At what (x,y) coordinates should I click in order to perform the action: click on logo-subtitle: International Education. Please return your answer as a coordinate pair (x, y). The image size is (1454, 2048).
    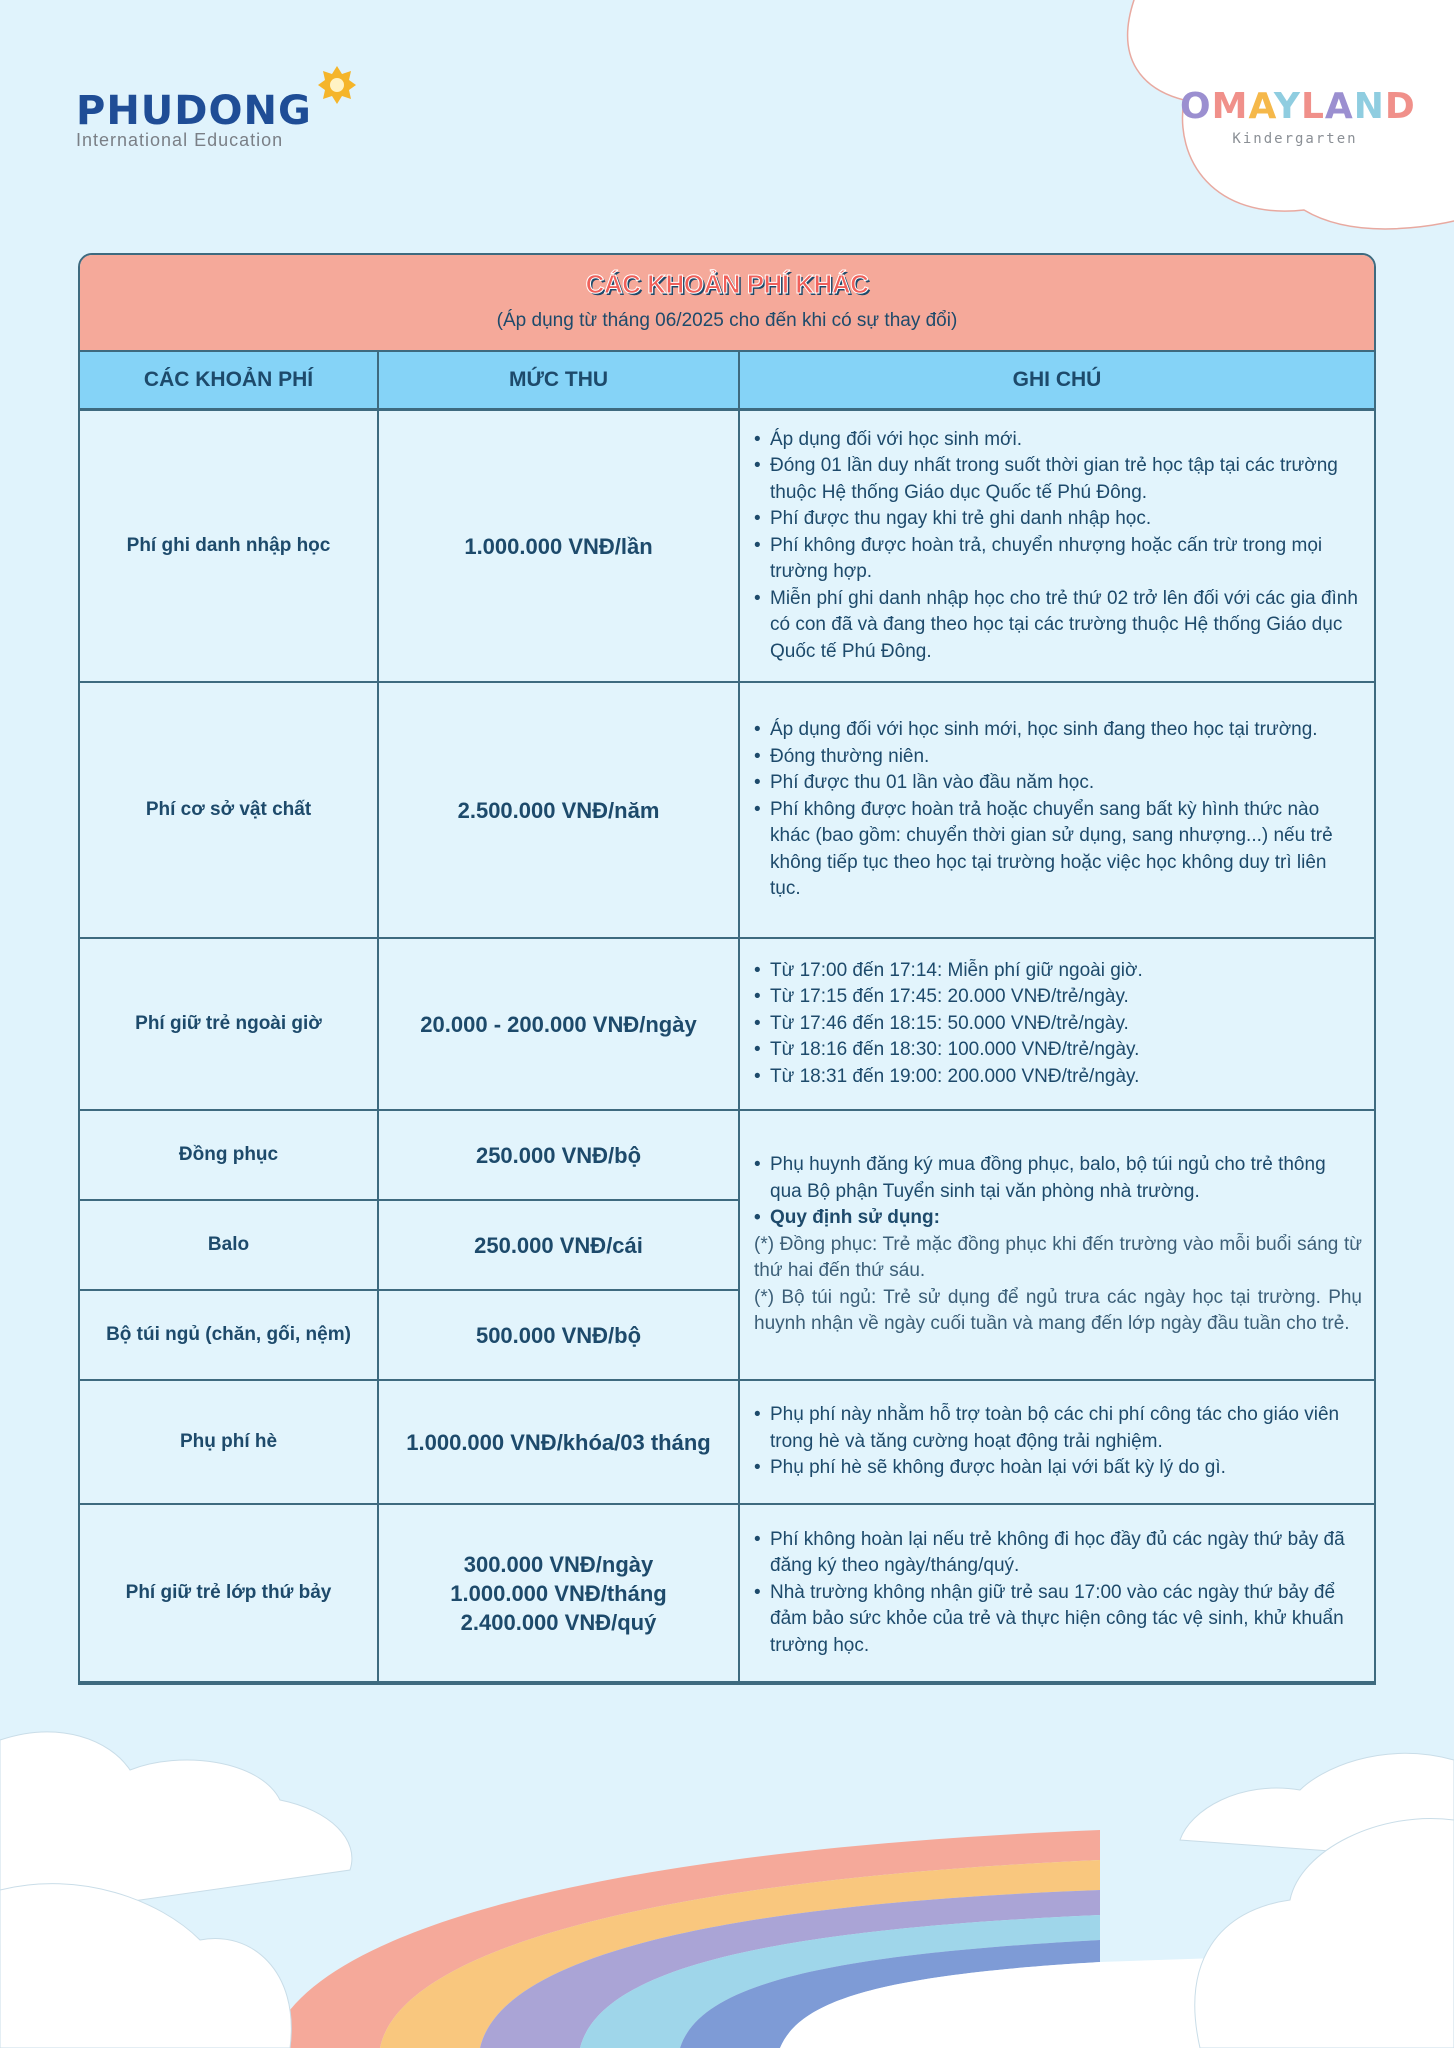
    Looking at the image, I should click on (180, 140).